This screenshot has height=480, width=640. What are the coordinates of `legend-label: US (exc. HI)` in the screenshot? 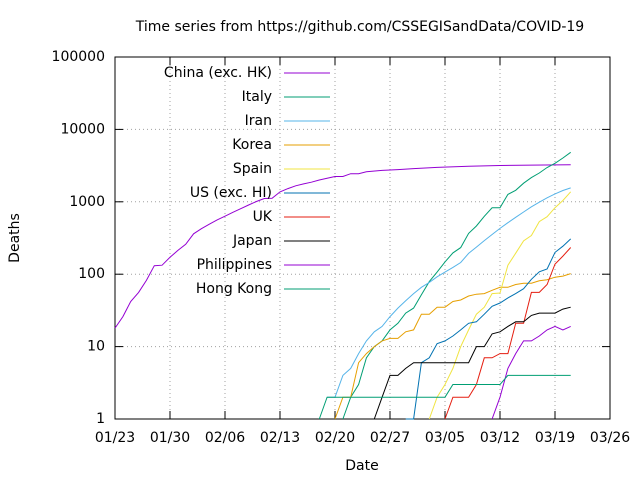 It's located at (231, 193).